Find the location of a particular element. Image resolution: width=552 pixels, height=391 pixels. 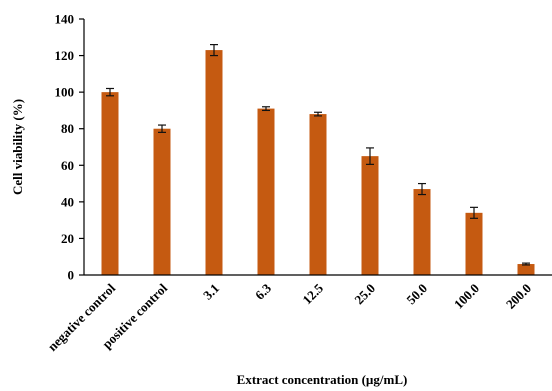

y-tick-label: 120 is located at coordinates (65, 55).